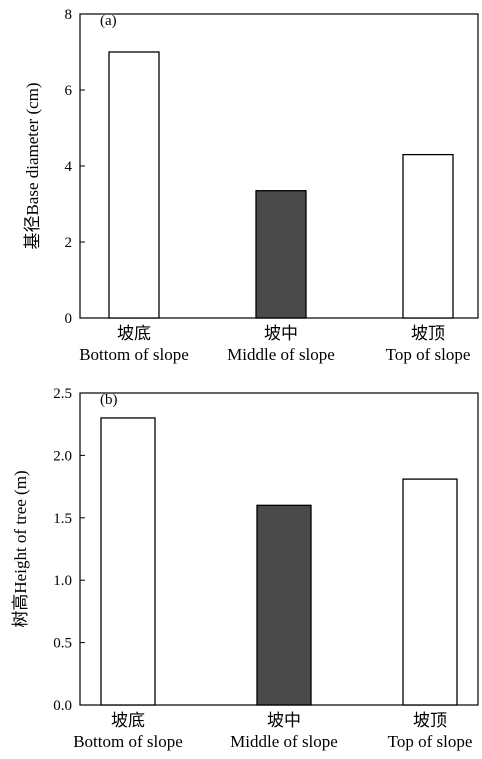 This screenshot has height=759, width=482. I want to click on y-tick-label: 2.5, so click(62, 394).